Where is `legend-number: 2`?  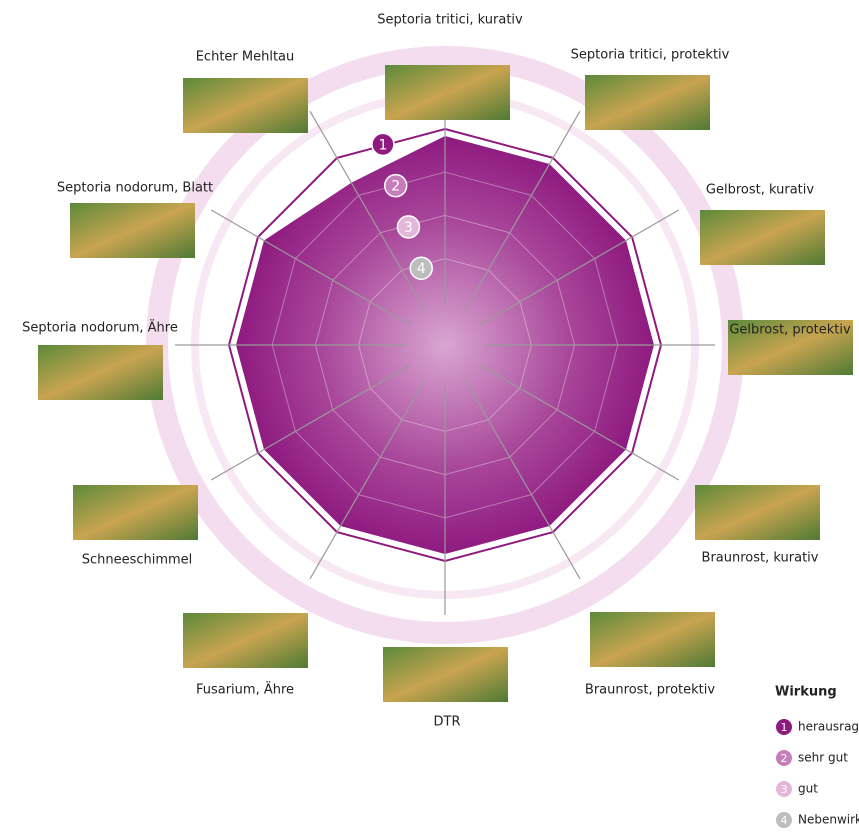
legend-number: 2 is located at coordinates (784, 758).